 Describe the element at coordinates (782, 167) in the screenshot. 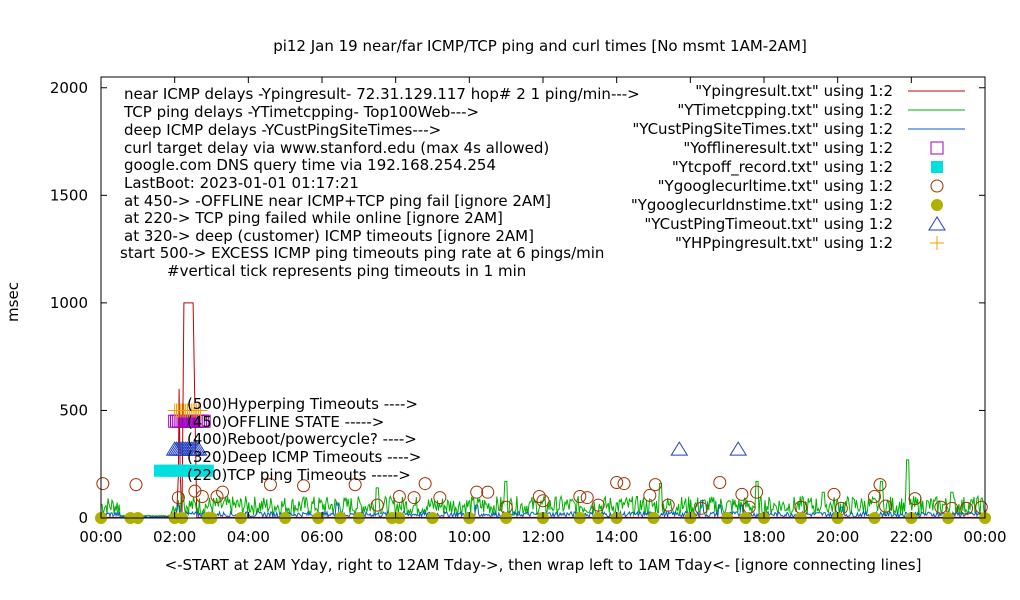

I see `legend-label: "Ytcpoff_record.txt" using 1:2` at that location.